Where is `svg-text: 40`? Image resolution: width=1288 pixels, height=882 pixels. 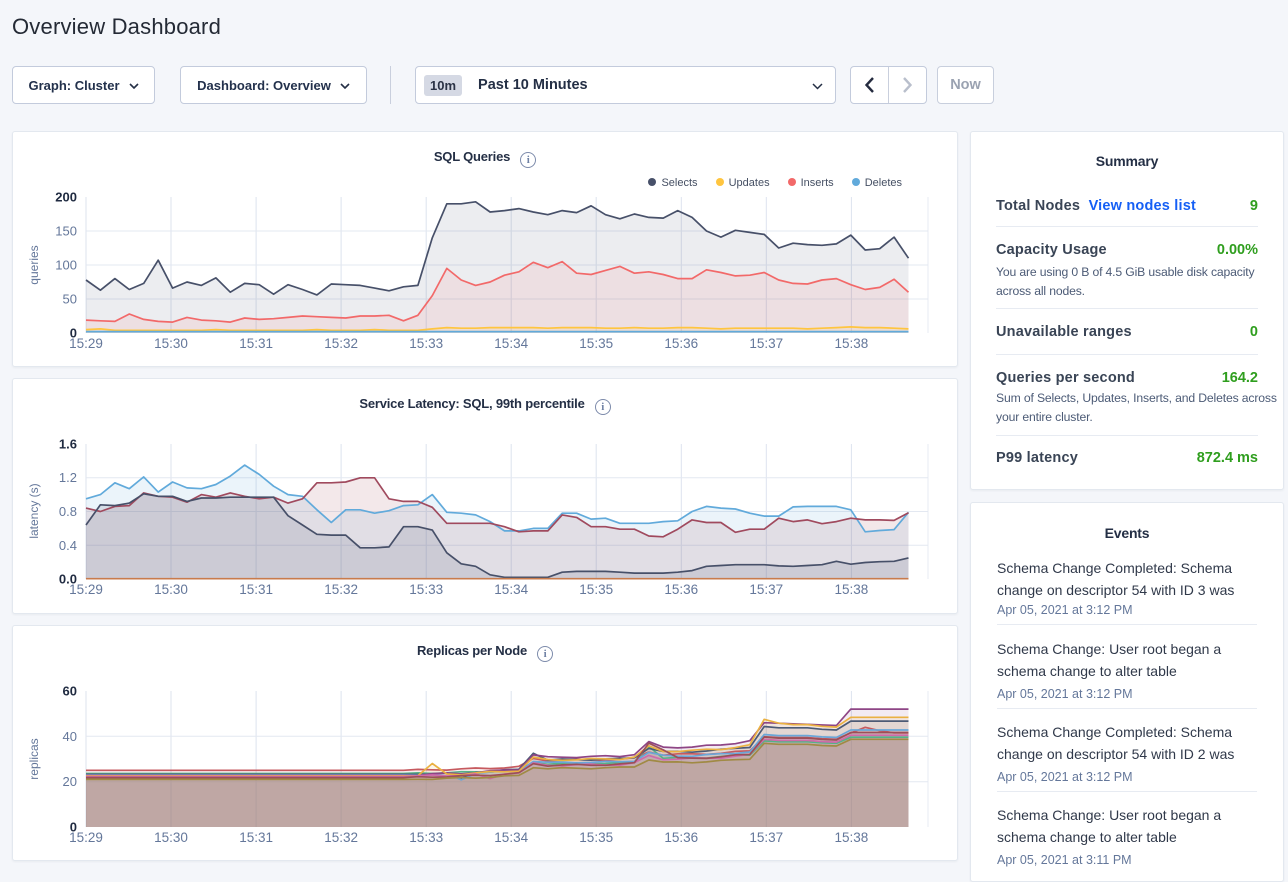
svg-text: 40 is located at coordinates (70, 736).